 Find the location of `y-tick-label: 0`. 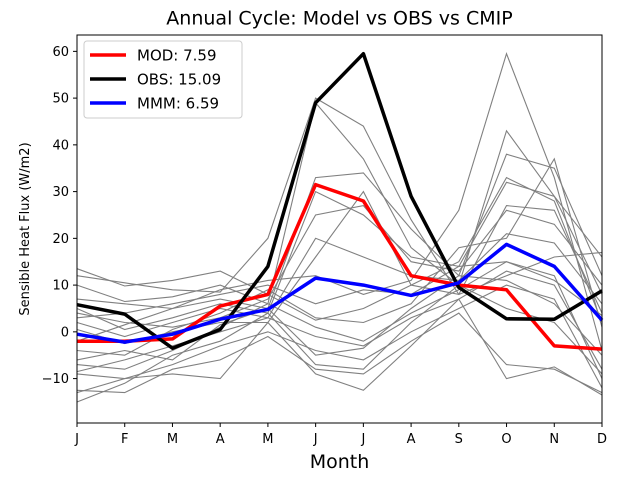

y-tick-label: 0 is located at coordinates (65, 332).